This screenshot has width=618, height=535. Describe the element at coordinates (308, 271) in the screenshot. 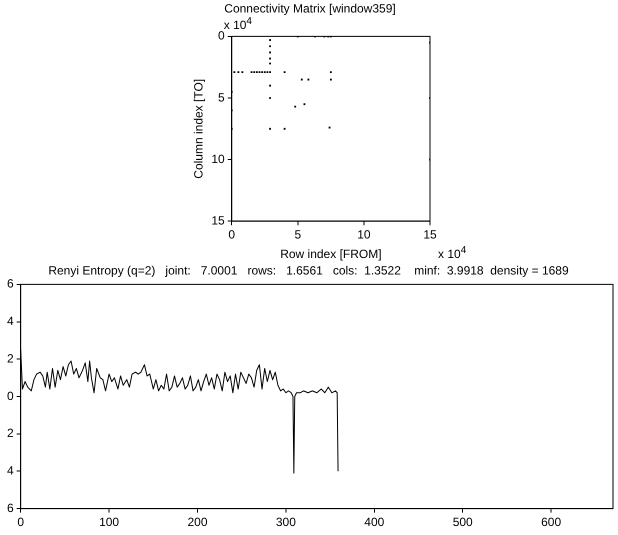

I see `chart-title: Renyi Entropy (q=2) joint: 7.0001 rows: 1.6561 cols: 1.3522 minf: 3.9918 density = 1689` at that location.